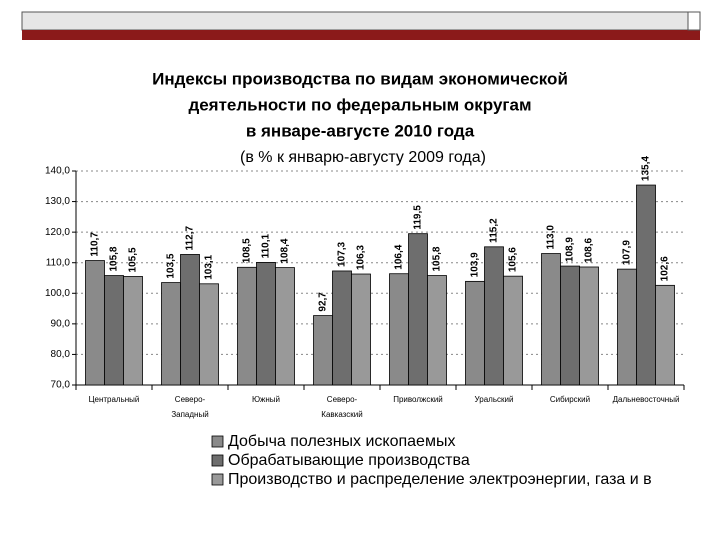  I want to click on y-tick-label: 100,0, so click(57, 293).